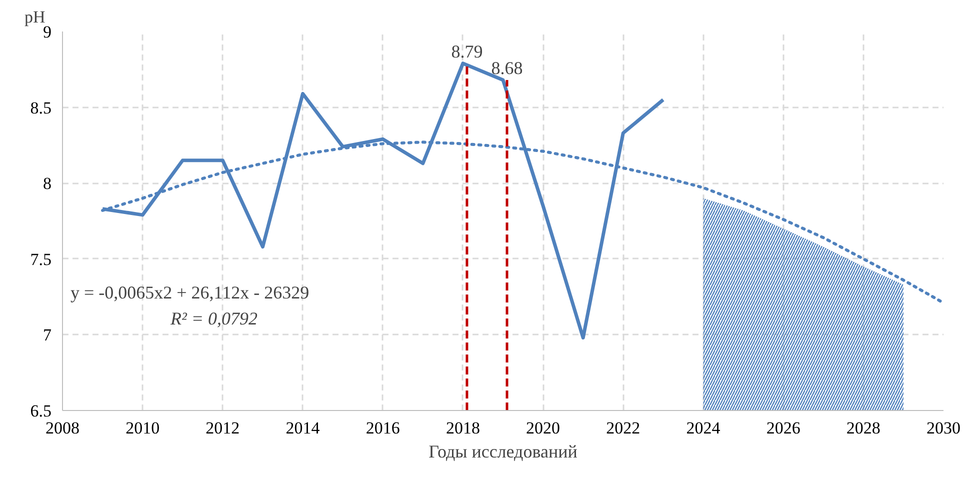 The height and width of the screenshot is (494, 970). I want to click on x-tick-label: 2010, so click(143, 428).